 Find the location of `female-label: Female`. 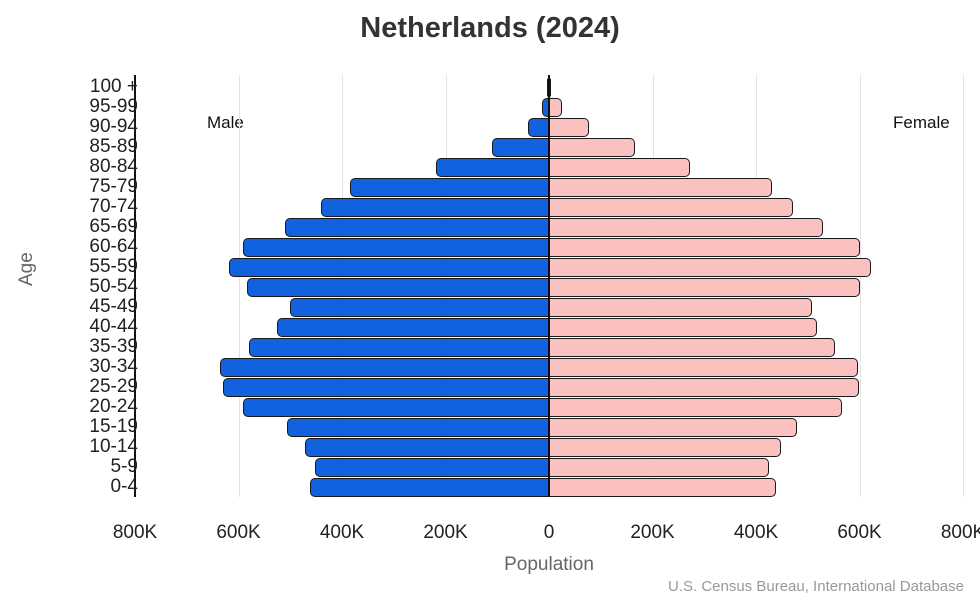

female-label: Female is located at coordinates (921, 122).